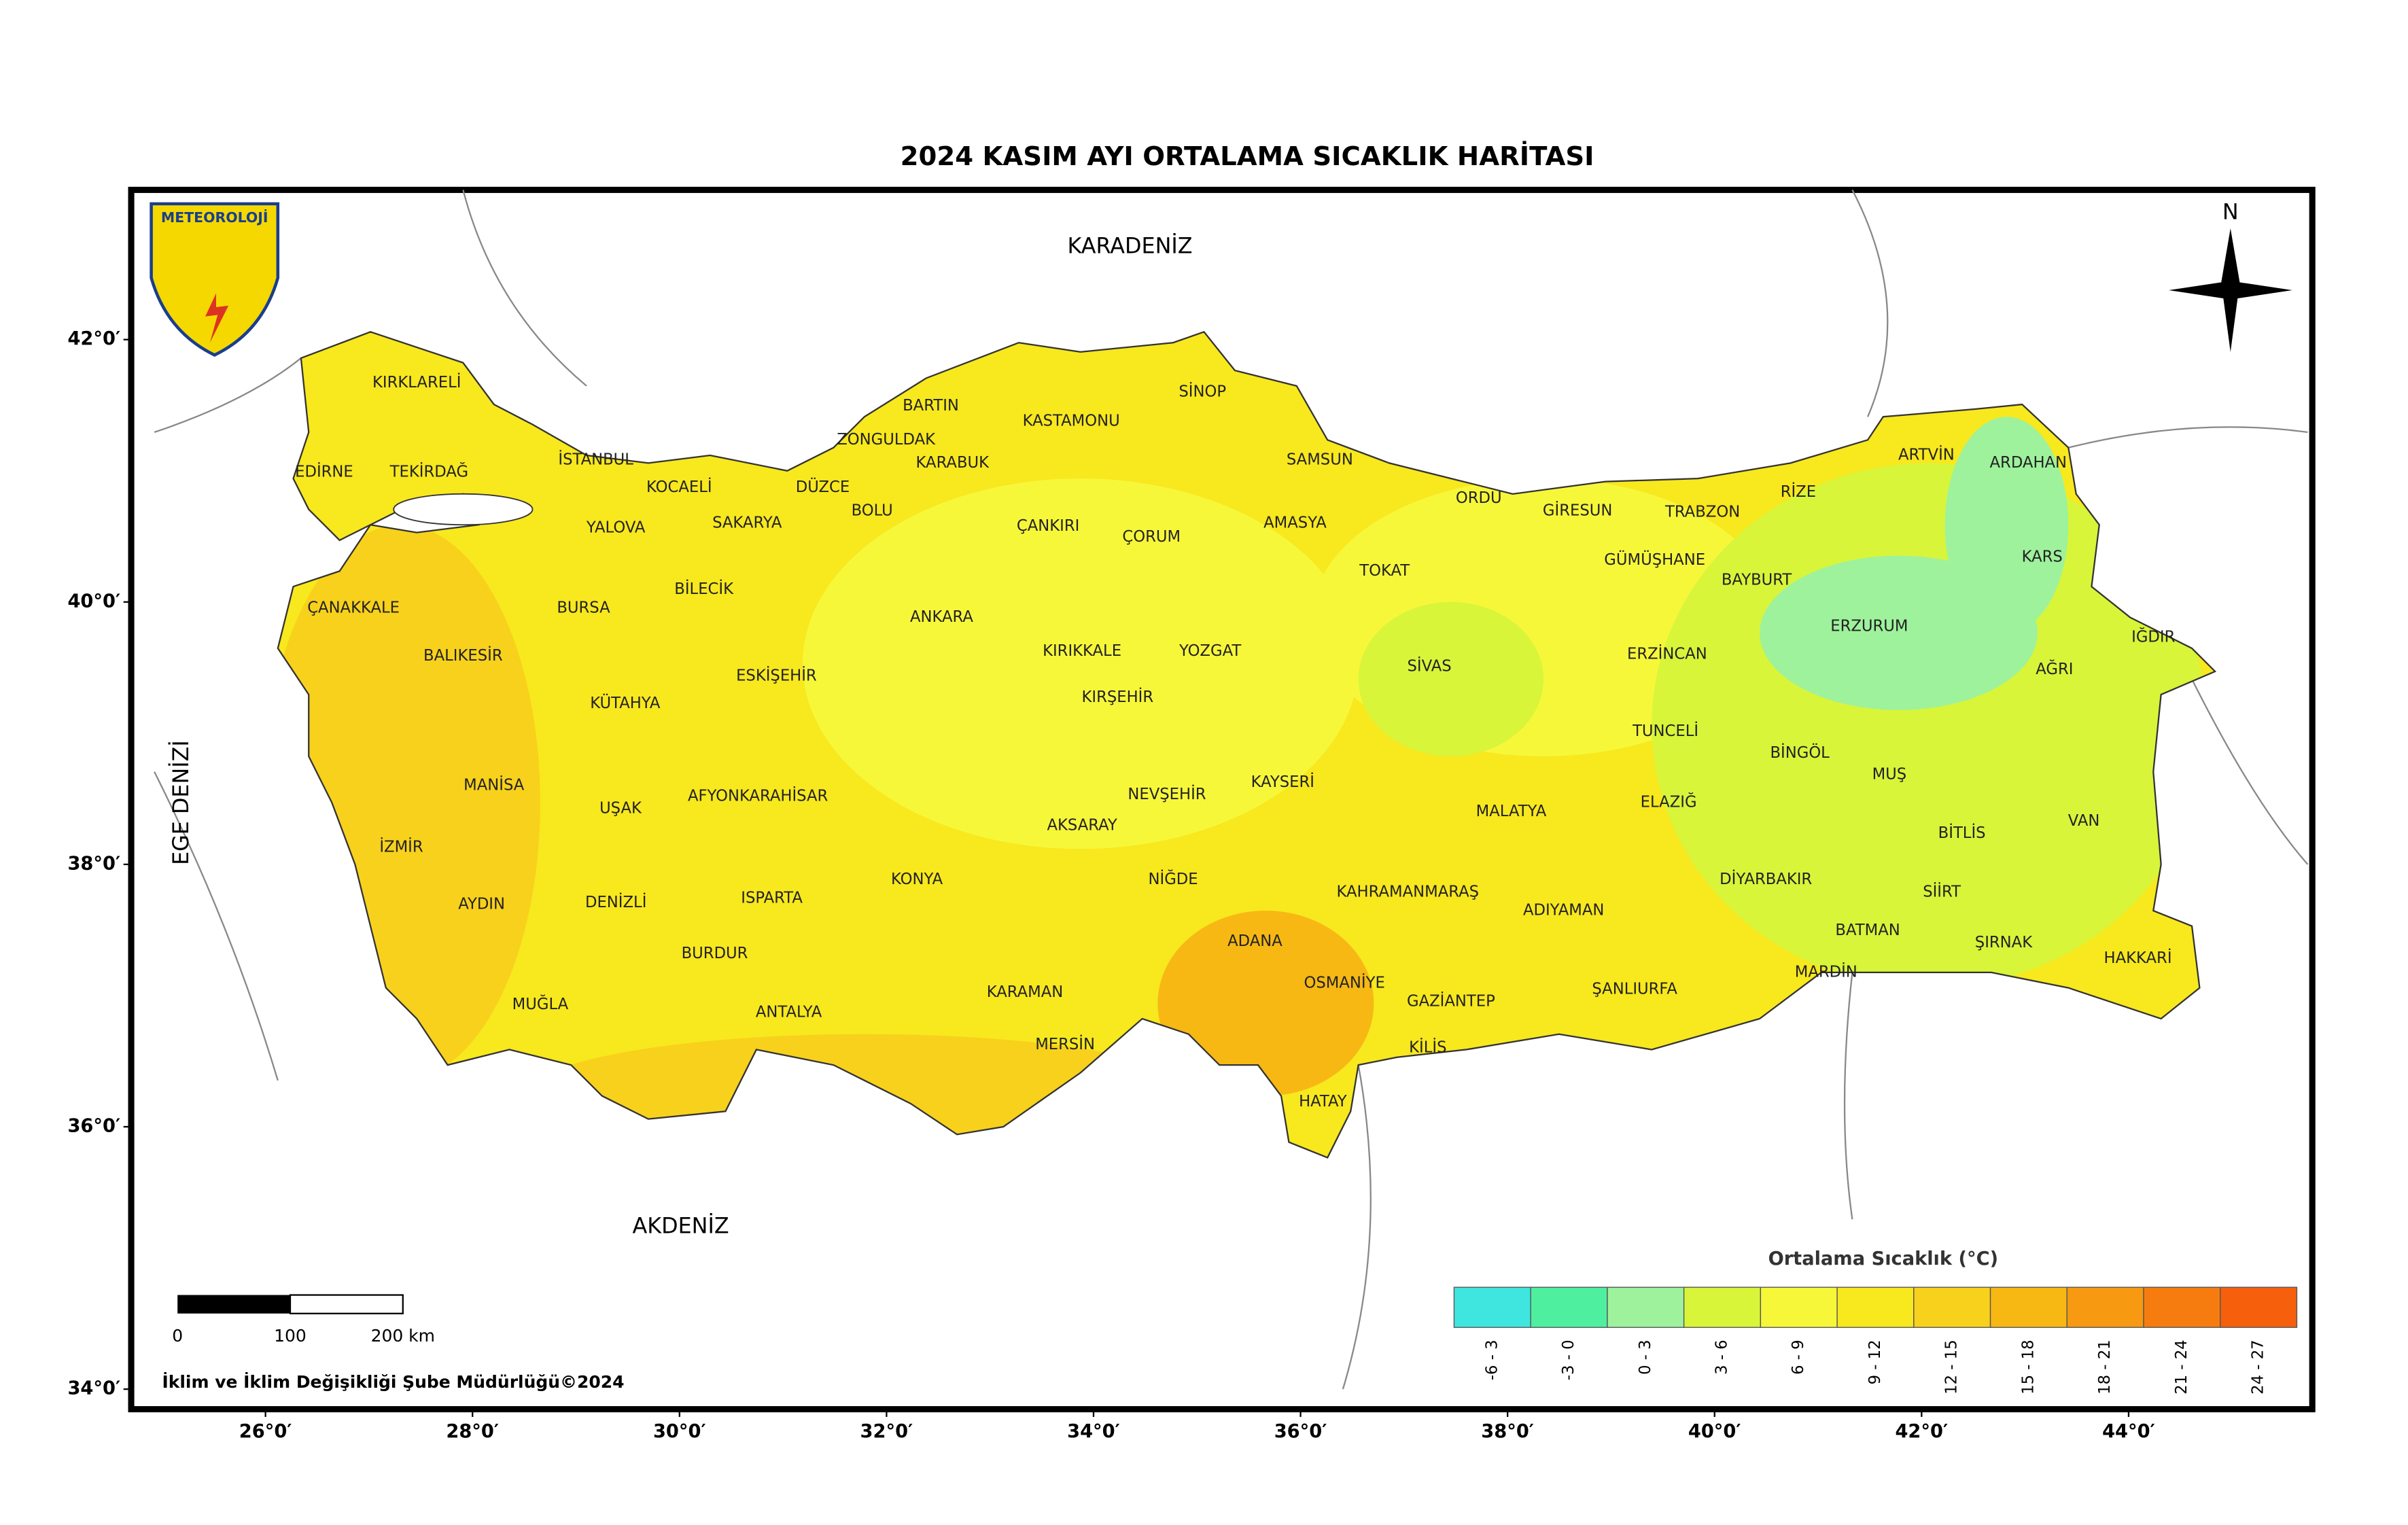 Image resolution: width=2408 pixels, height=1525 pixels. I want to click on province-label: BURDUR, so click(715, 953).